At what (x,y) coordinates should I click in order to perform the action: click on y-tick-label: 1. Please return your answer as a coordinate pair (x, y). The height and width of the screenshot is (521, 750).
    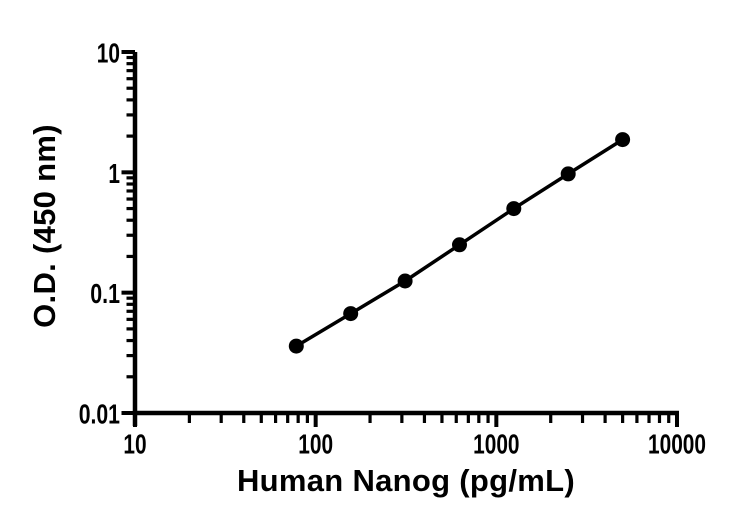
    Looking at the image, I should click on (114, 173).